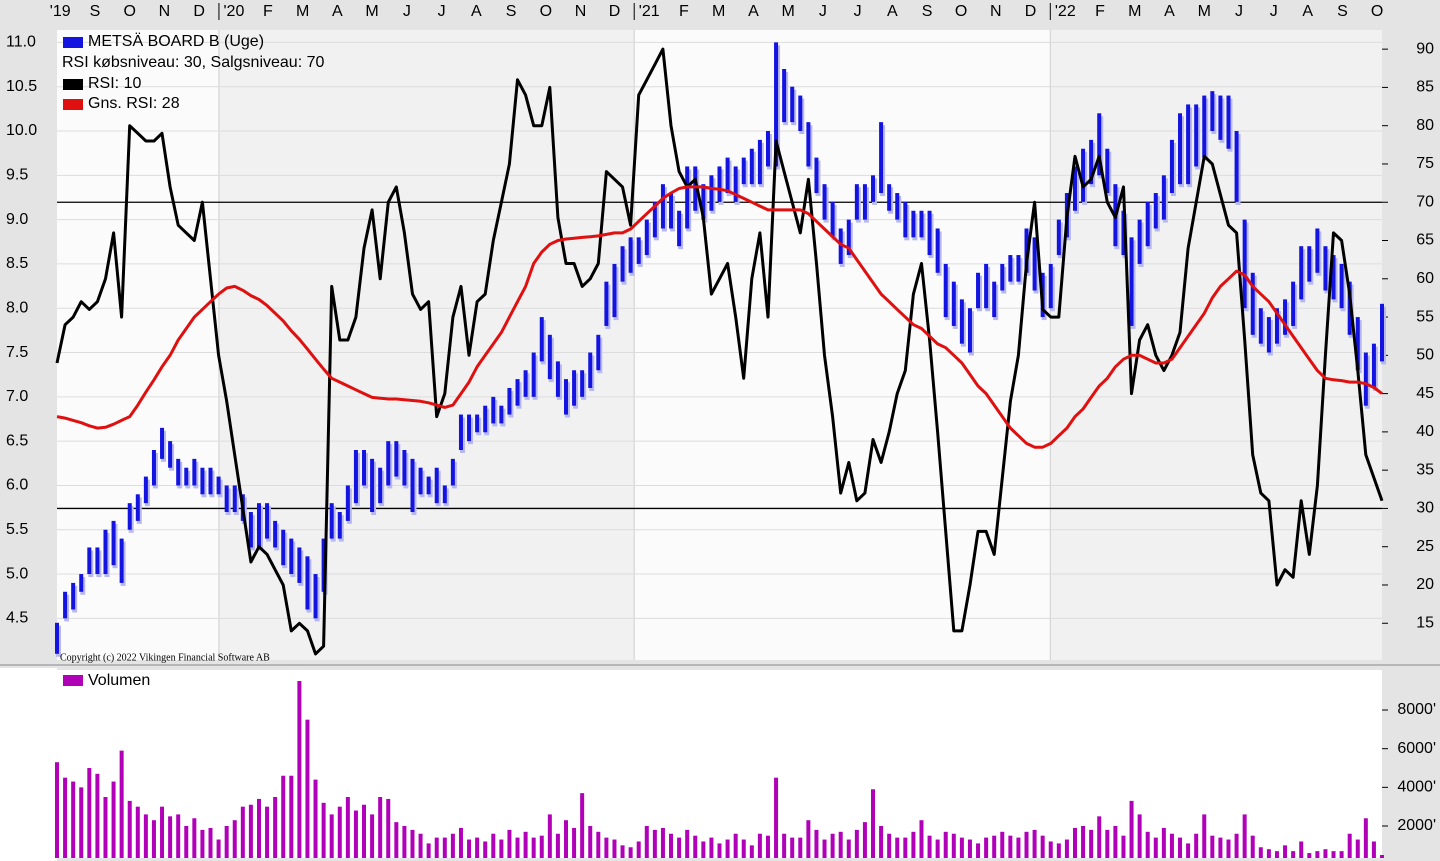  I want to click on x-tick-label: F, so click(268, 11).